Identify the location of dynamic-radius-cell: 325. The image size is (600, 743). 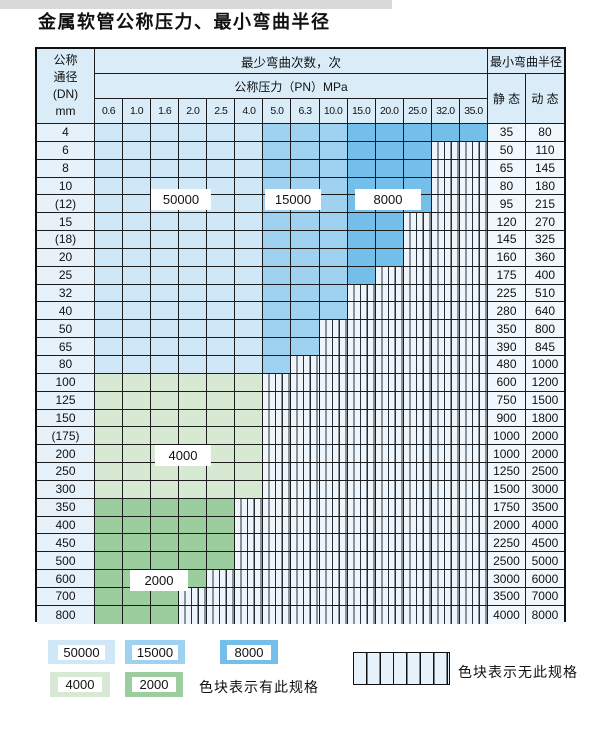
(544, 240).